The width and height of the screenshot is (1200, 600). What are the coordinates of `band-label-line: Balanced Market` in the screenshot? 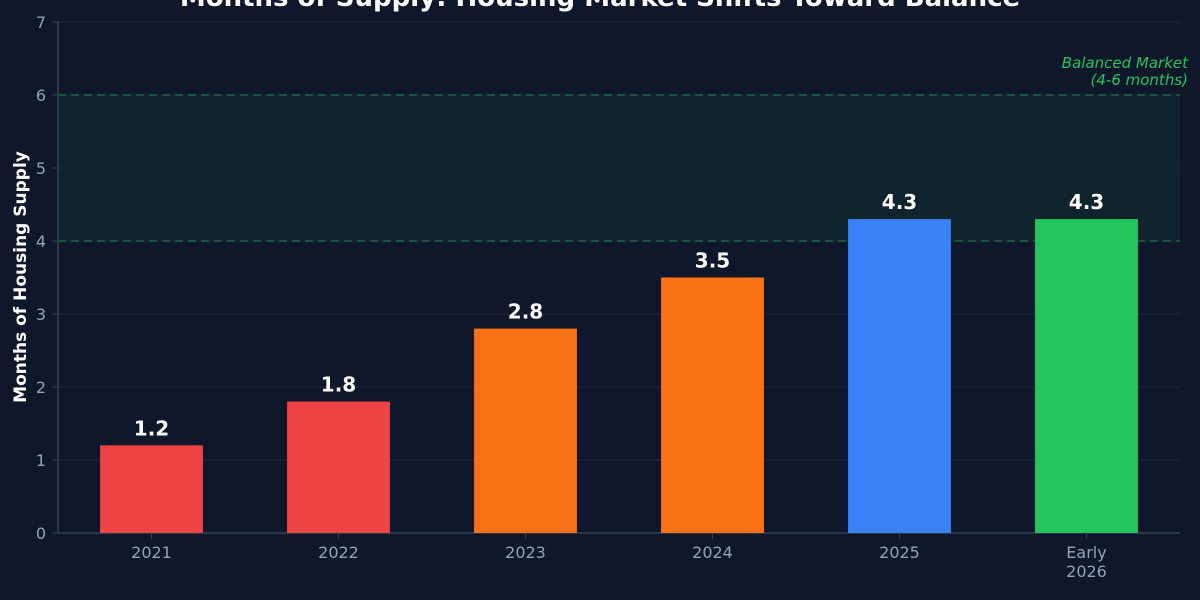 It's located at (1125, 63).